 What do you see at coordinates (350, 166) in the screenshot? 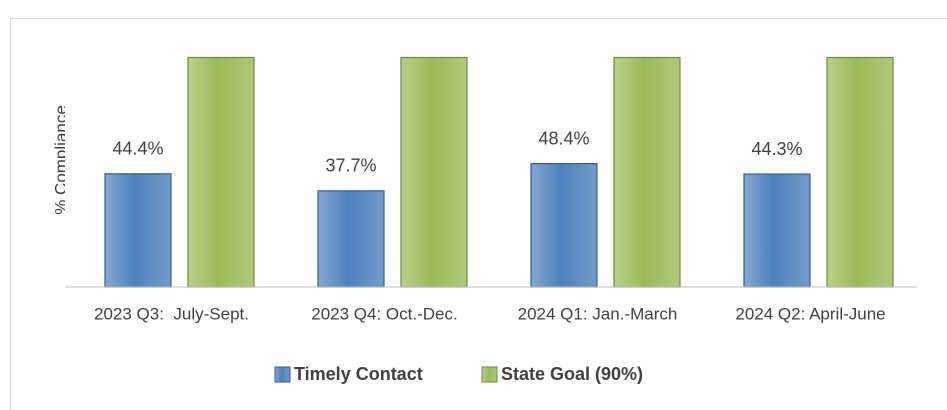
I see `data-label: 37.7%` at bounding box center [350, 166].